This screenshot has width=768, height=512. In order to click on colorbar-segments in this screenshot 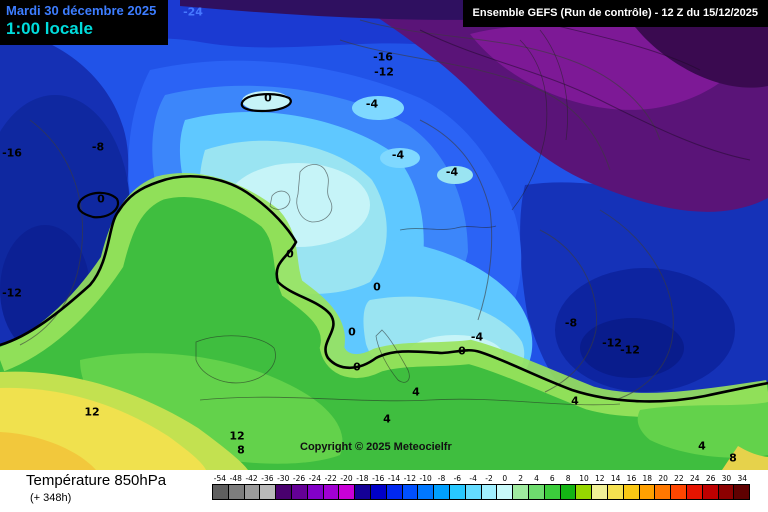, I will do `click(481, 492)`.